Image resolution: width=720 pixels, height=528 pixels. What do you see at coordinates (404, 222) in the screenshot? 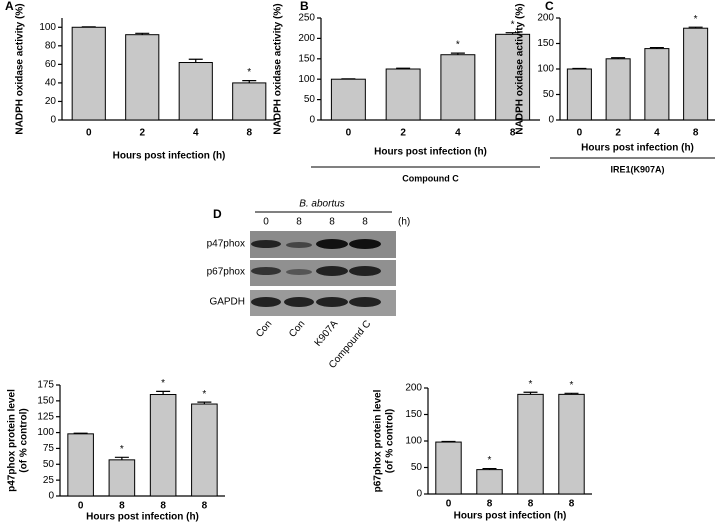
I see `unit: (h)` at bounding box center [404, 222].